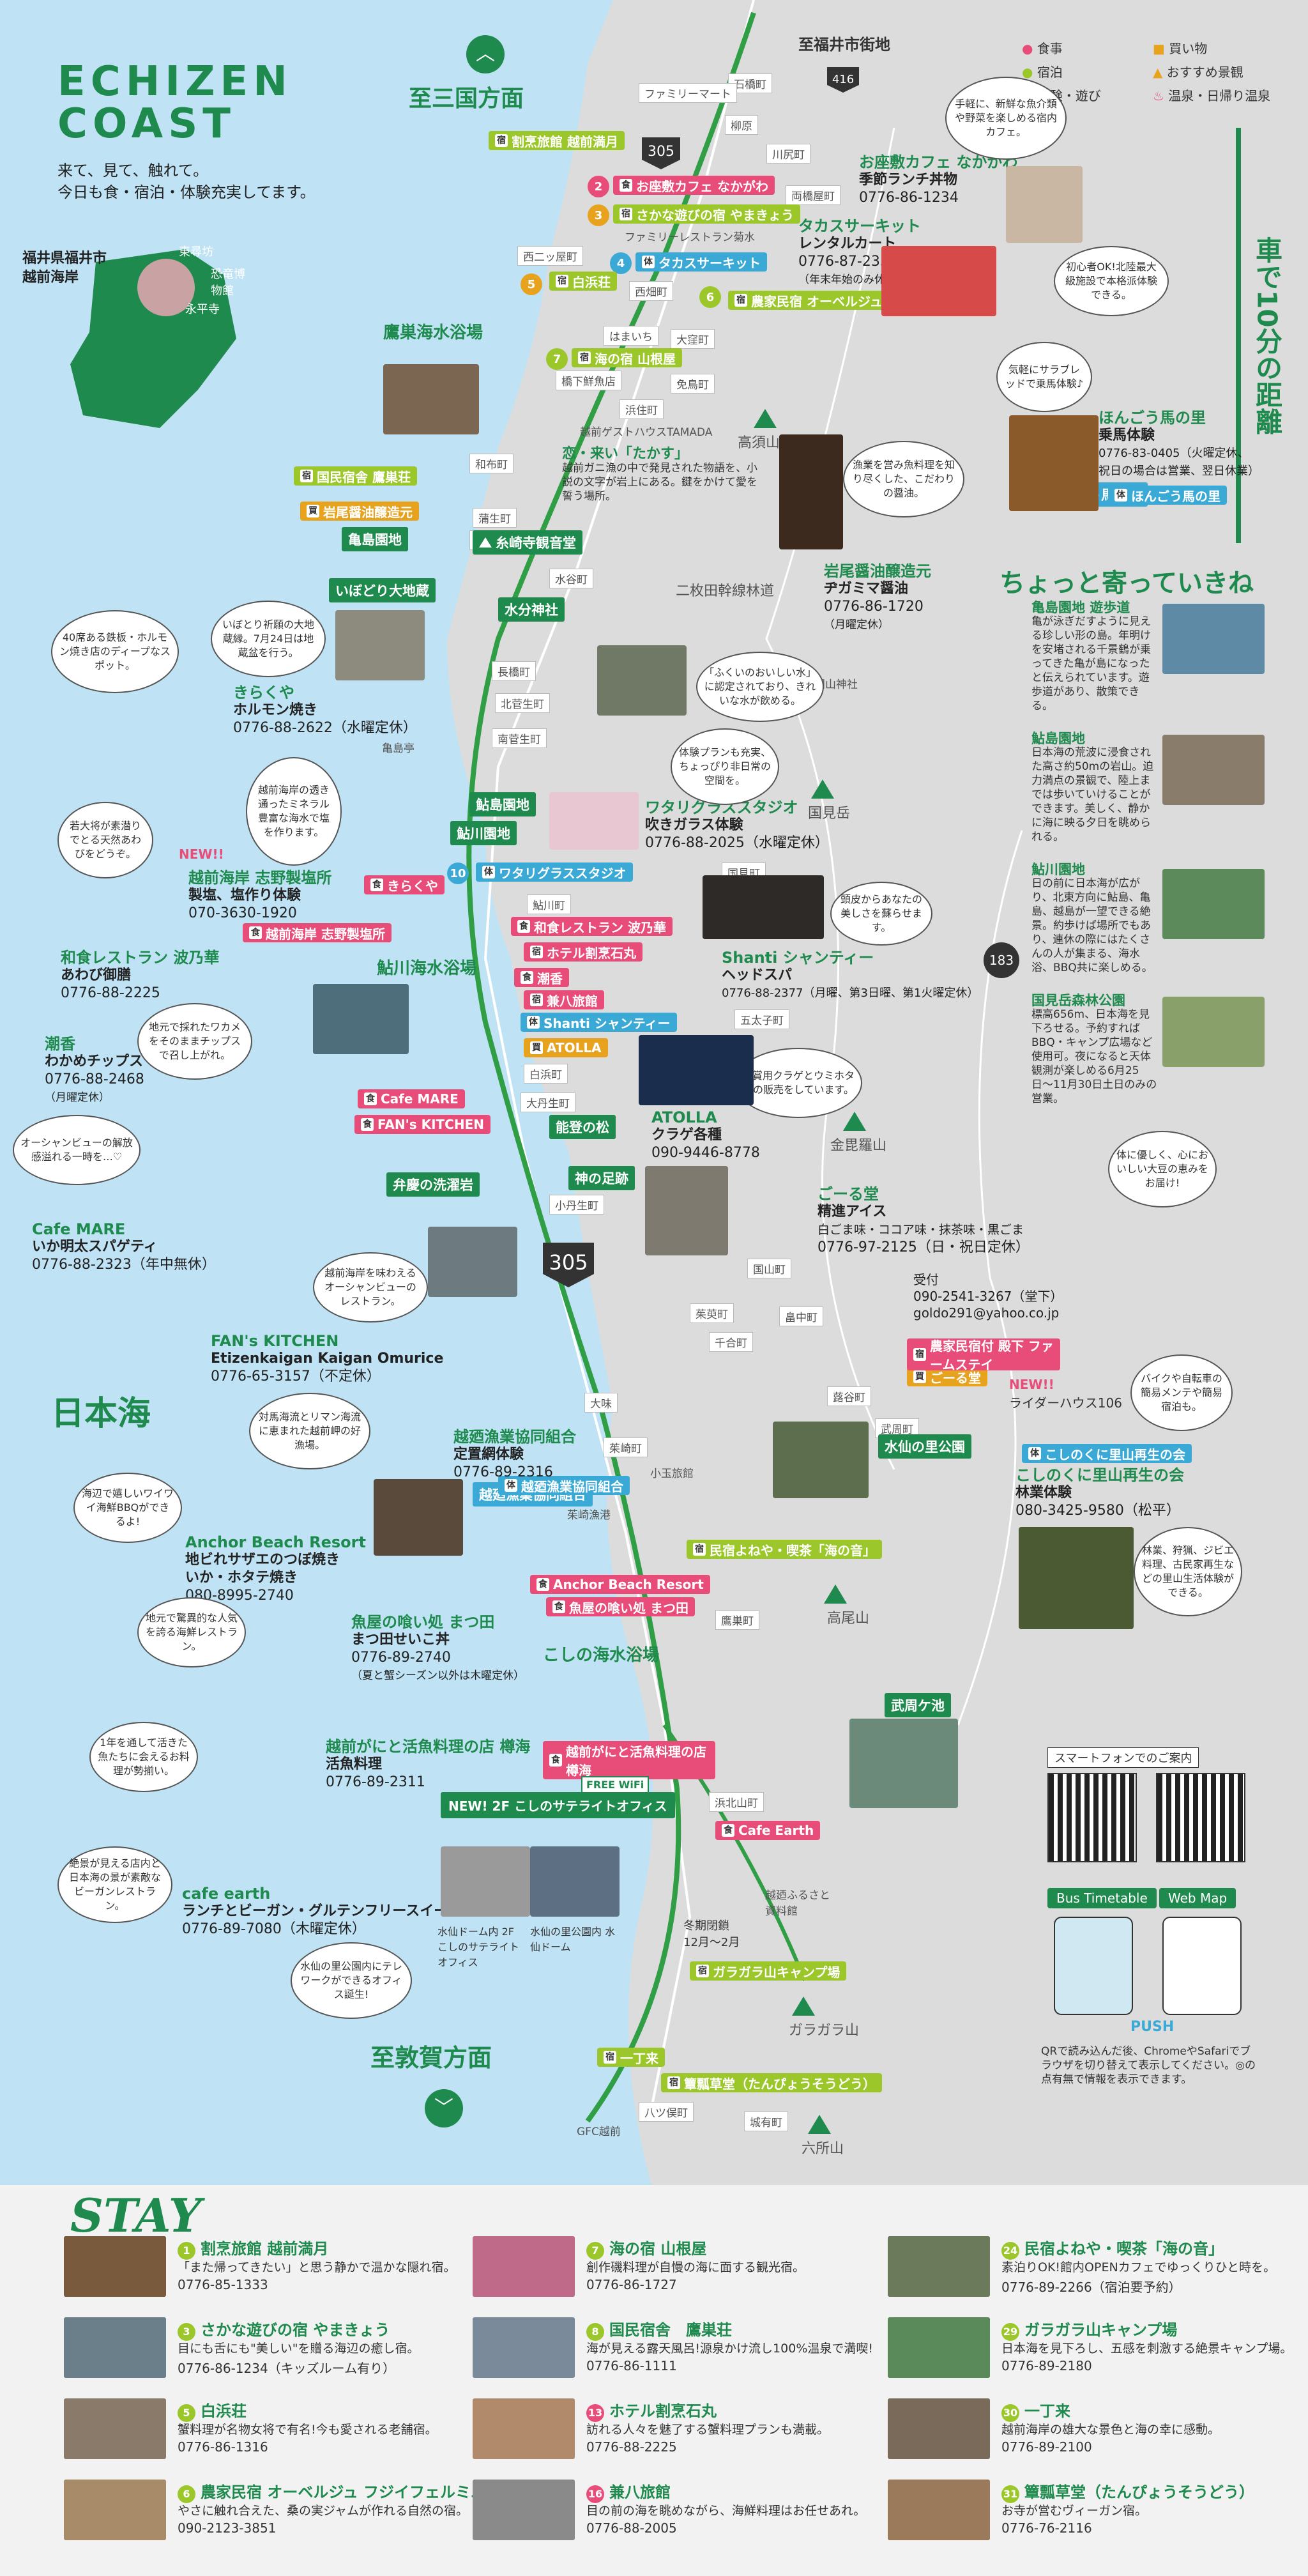 Image resolution: width=1308 pixels, height=2576 pixels. What do you see at coordinates (627, 357) in the screenshot?
I see `spot-tag: 宿海の宿 山根屋` at bounding box center [627, 357].